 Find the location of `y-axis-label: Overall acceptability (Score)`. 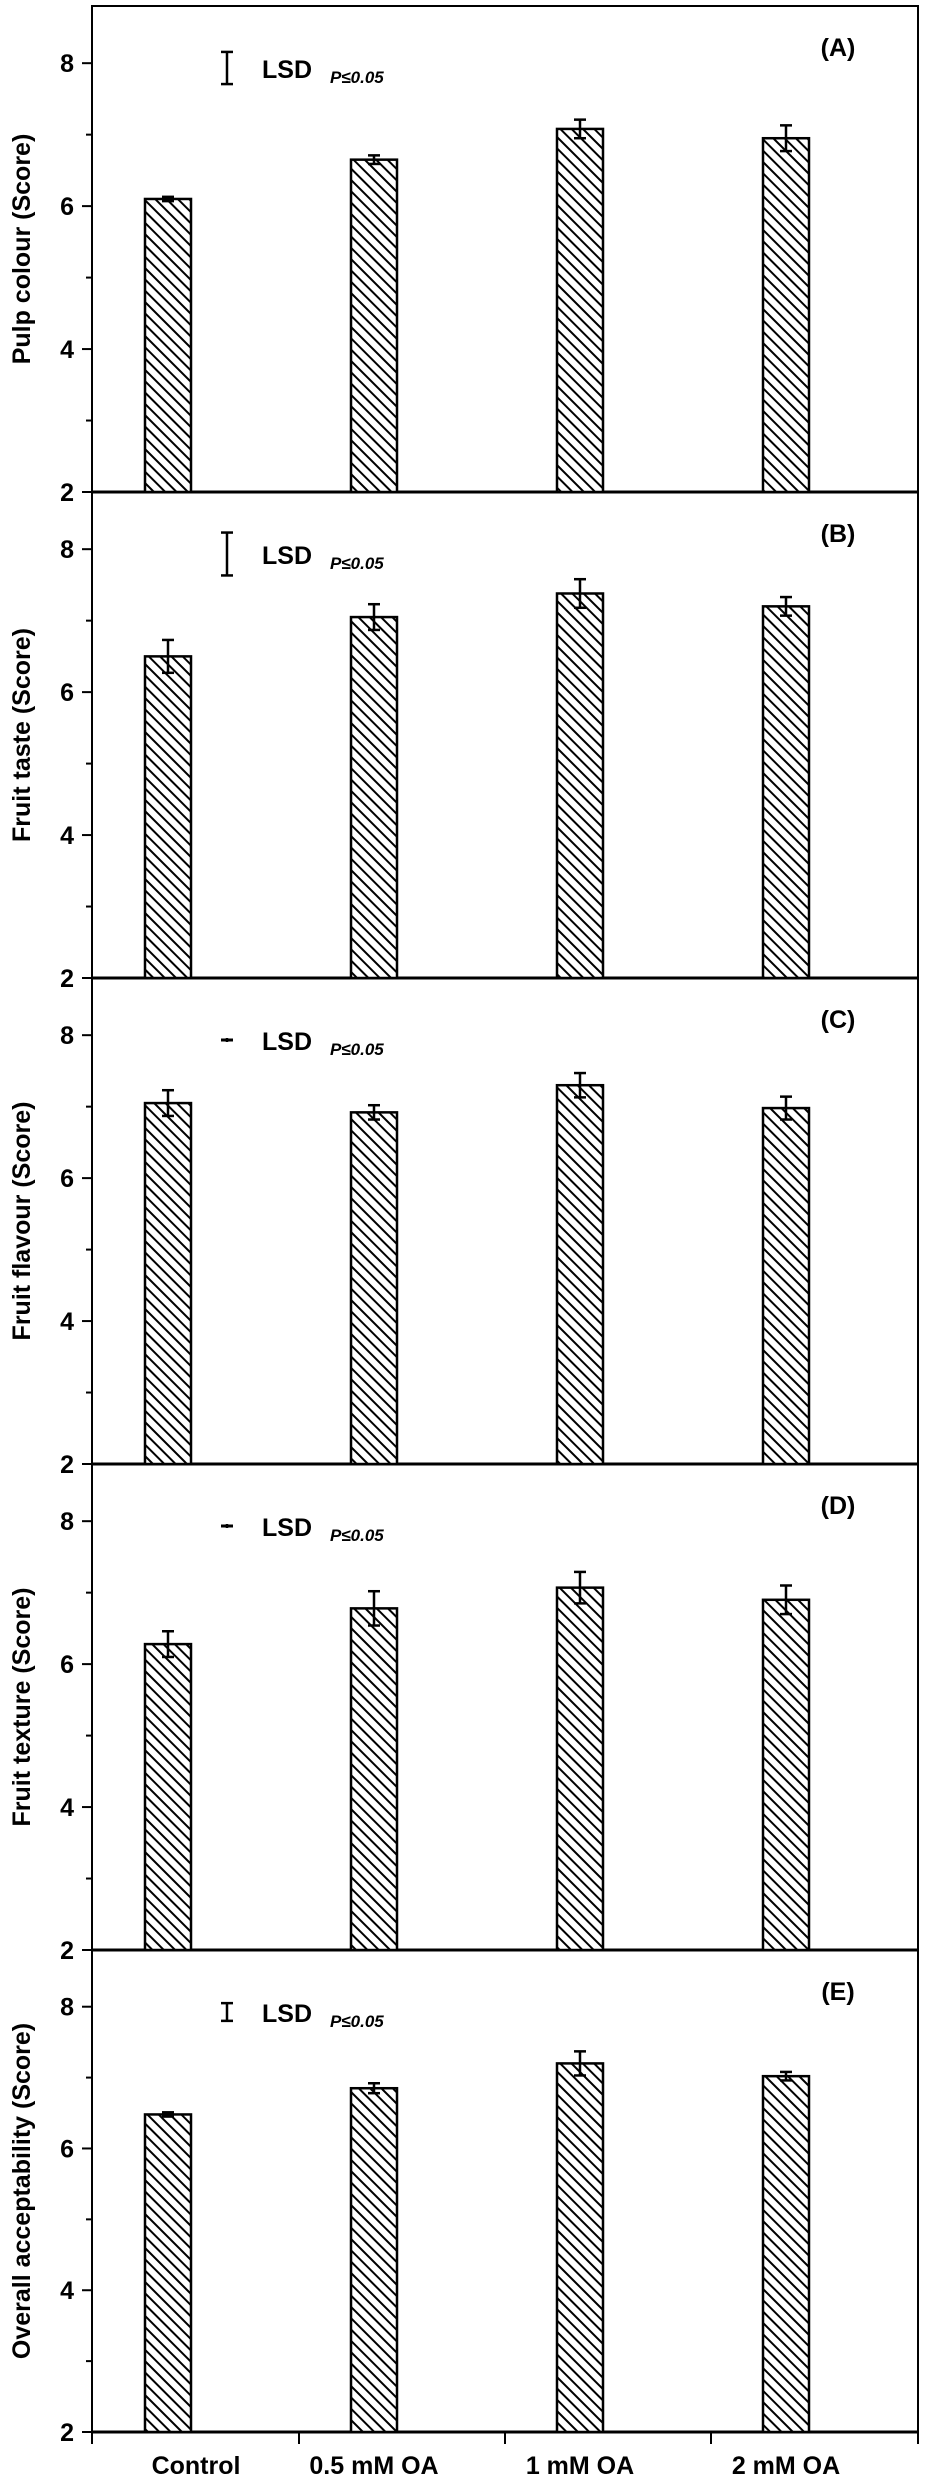

y-axis-label: Overall acceptability (Score) is located at coordinates (22, 2191).